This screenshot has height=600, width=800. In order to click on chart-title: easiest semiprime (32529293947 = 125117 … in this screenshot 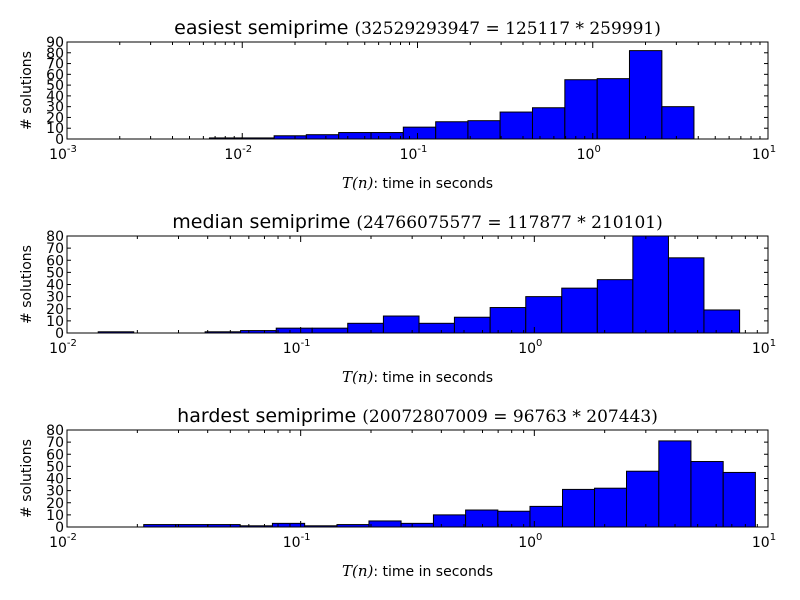, I will do `click(417, 28)`.